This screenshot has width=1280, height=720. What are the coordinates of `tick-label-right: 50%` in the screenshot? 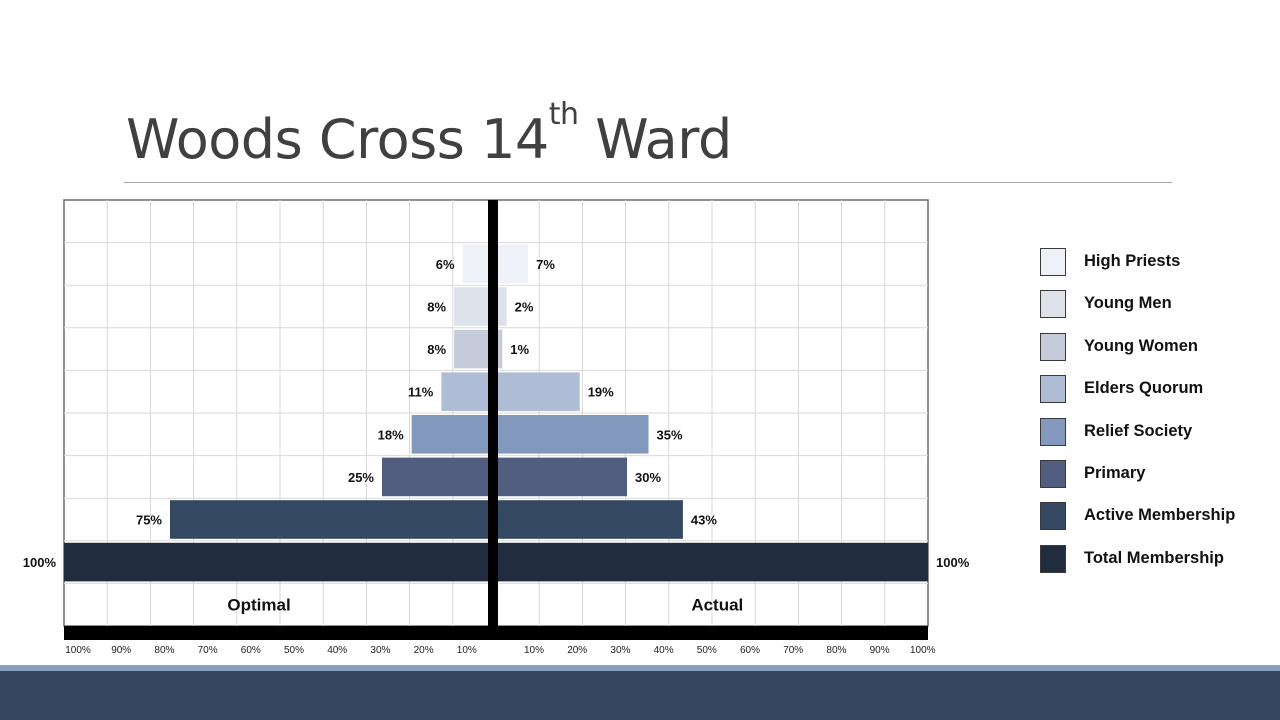 It's located at (707, 650).